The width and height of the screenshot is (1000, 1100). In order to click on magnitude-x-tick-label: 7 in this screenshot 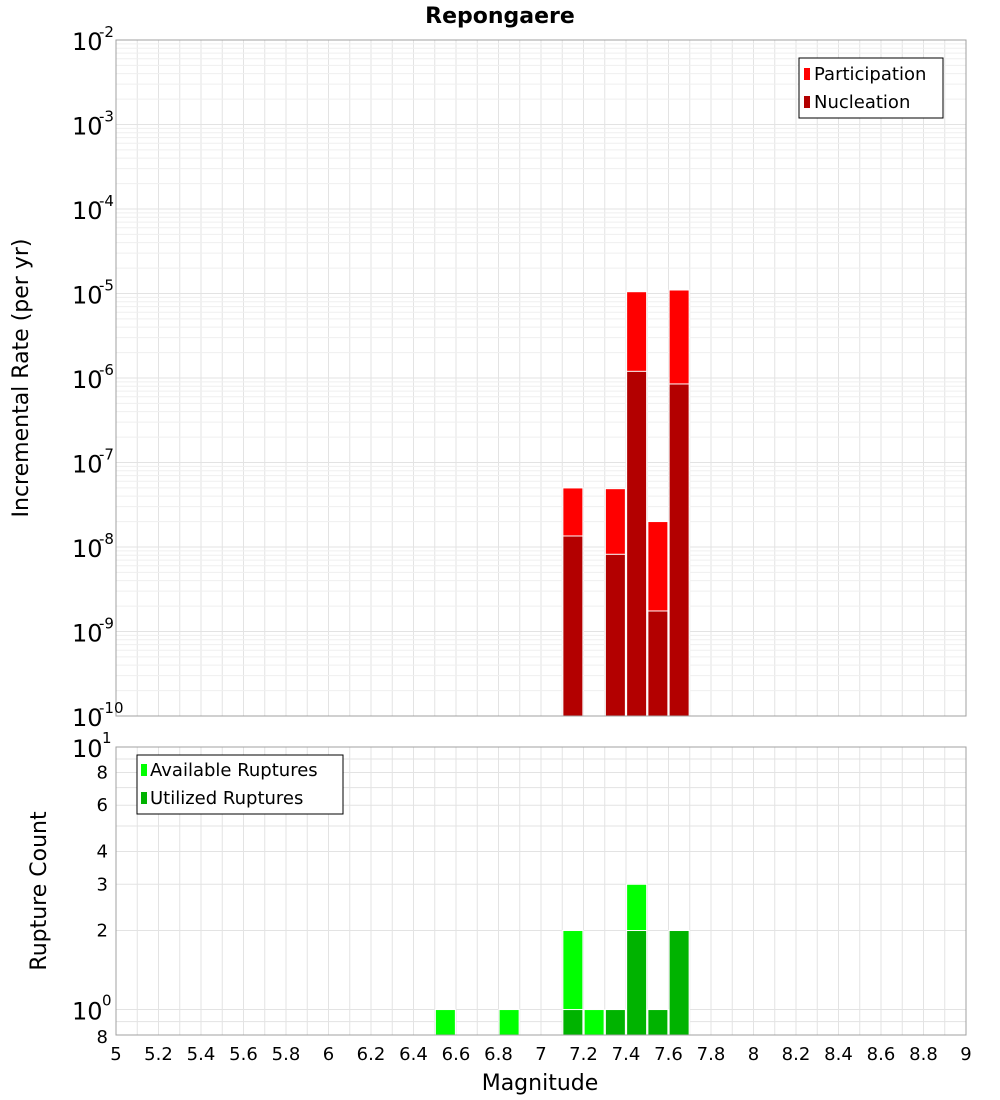, I will do `click(540, 1054)`.